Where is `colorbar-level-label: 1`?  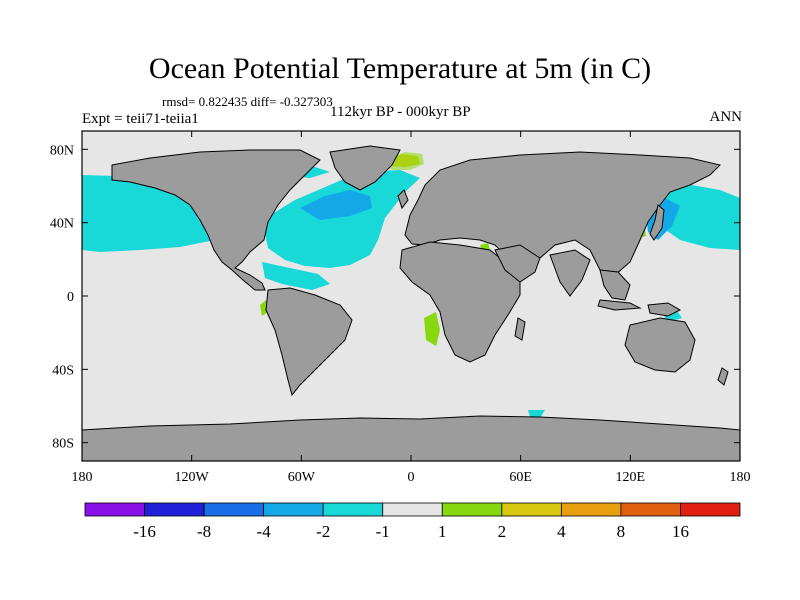 colorbar-level-label: 1 is located at coordinates (442, 531).